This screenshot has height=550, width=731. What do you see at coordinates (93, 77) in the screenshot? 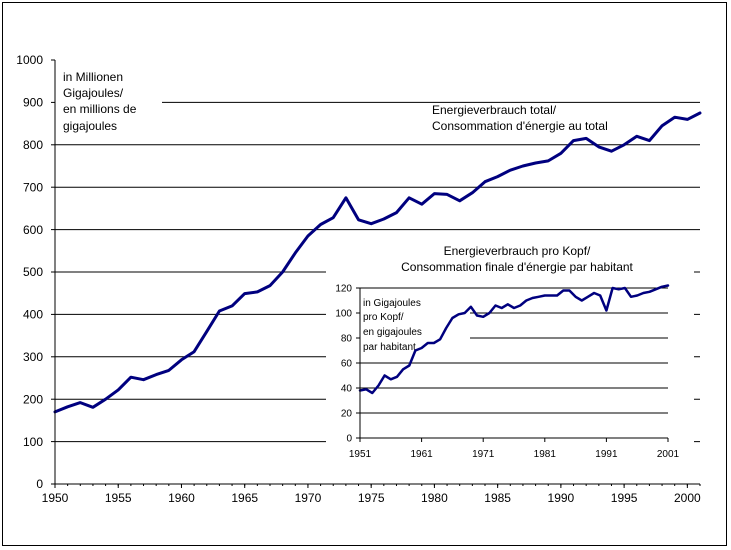
I see `main-unit-label-line-1: in Millionen` at bounding box center [93, 77].